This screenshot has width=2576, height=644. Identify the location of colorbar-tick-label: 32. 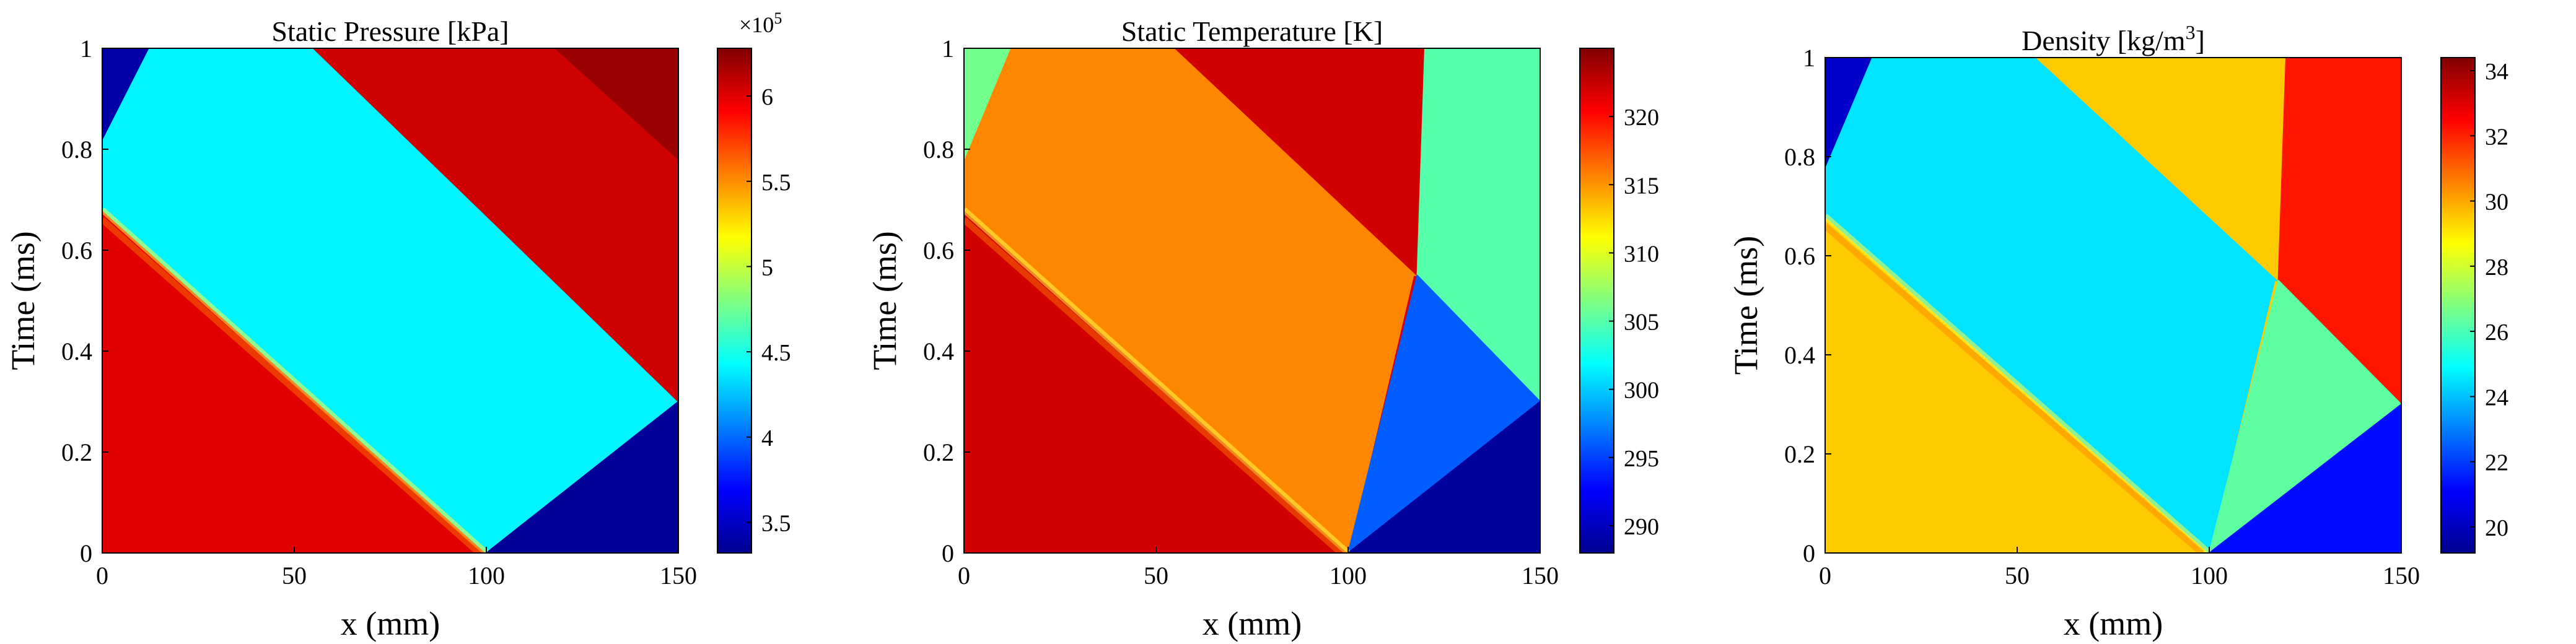
(2496, 137).